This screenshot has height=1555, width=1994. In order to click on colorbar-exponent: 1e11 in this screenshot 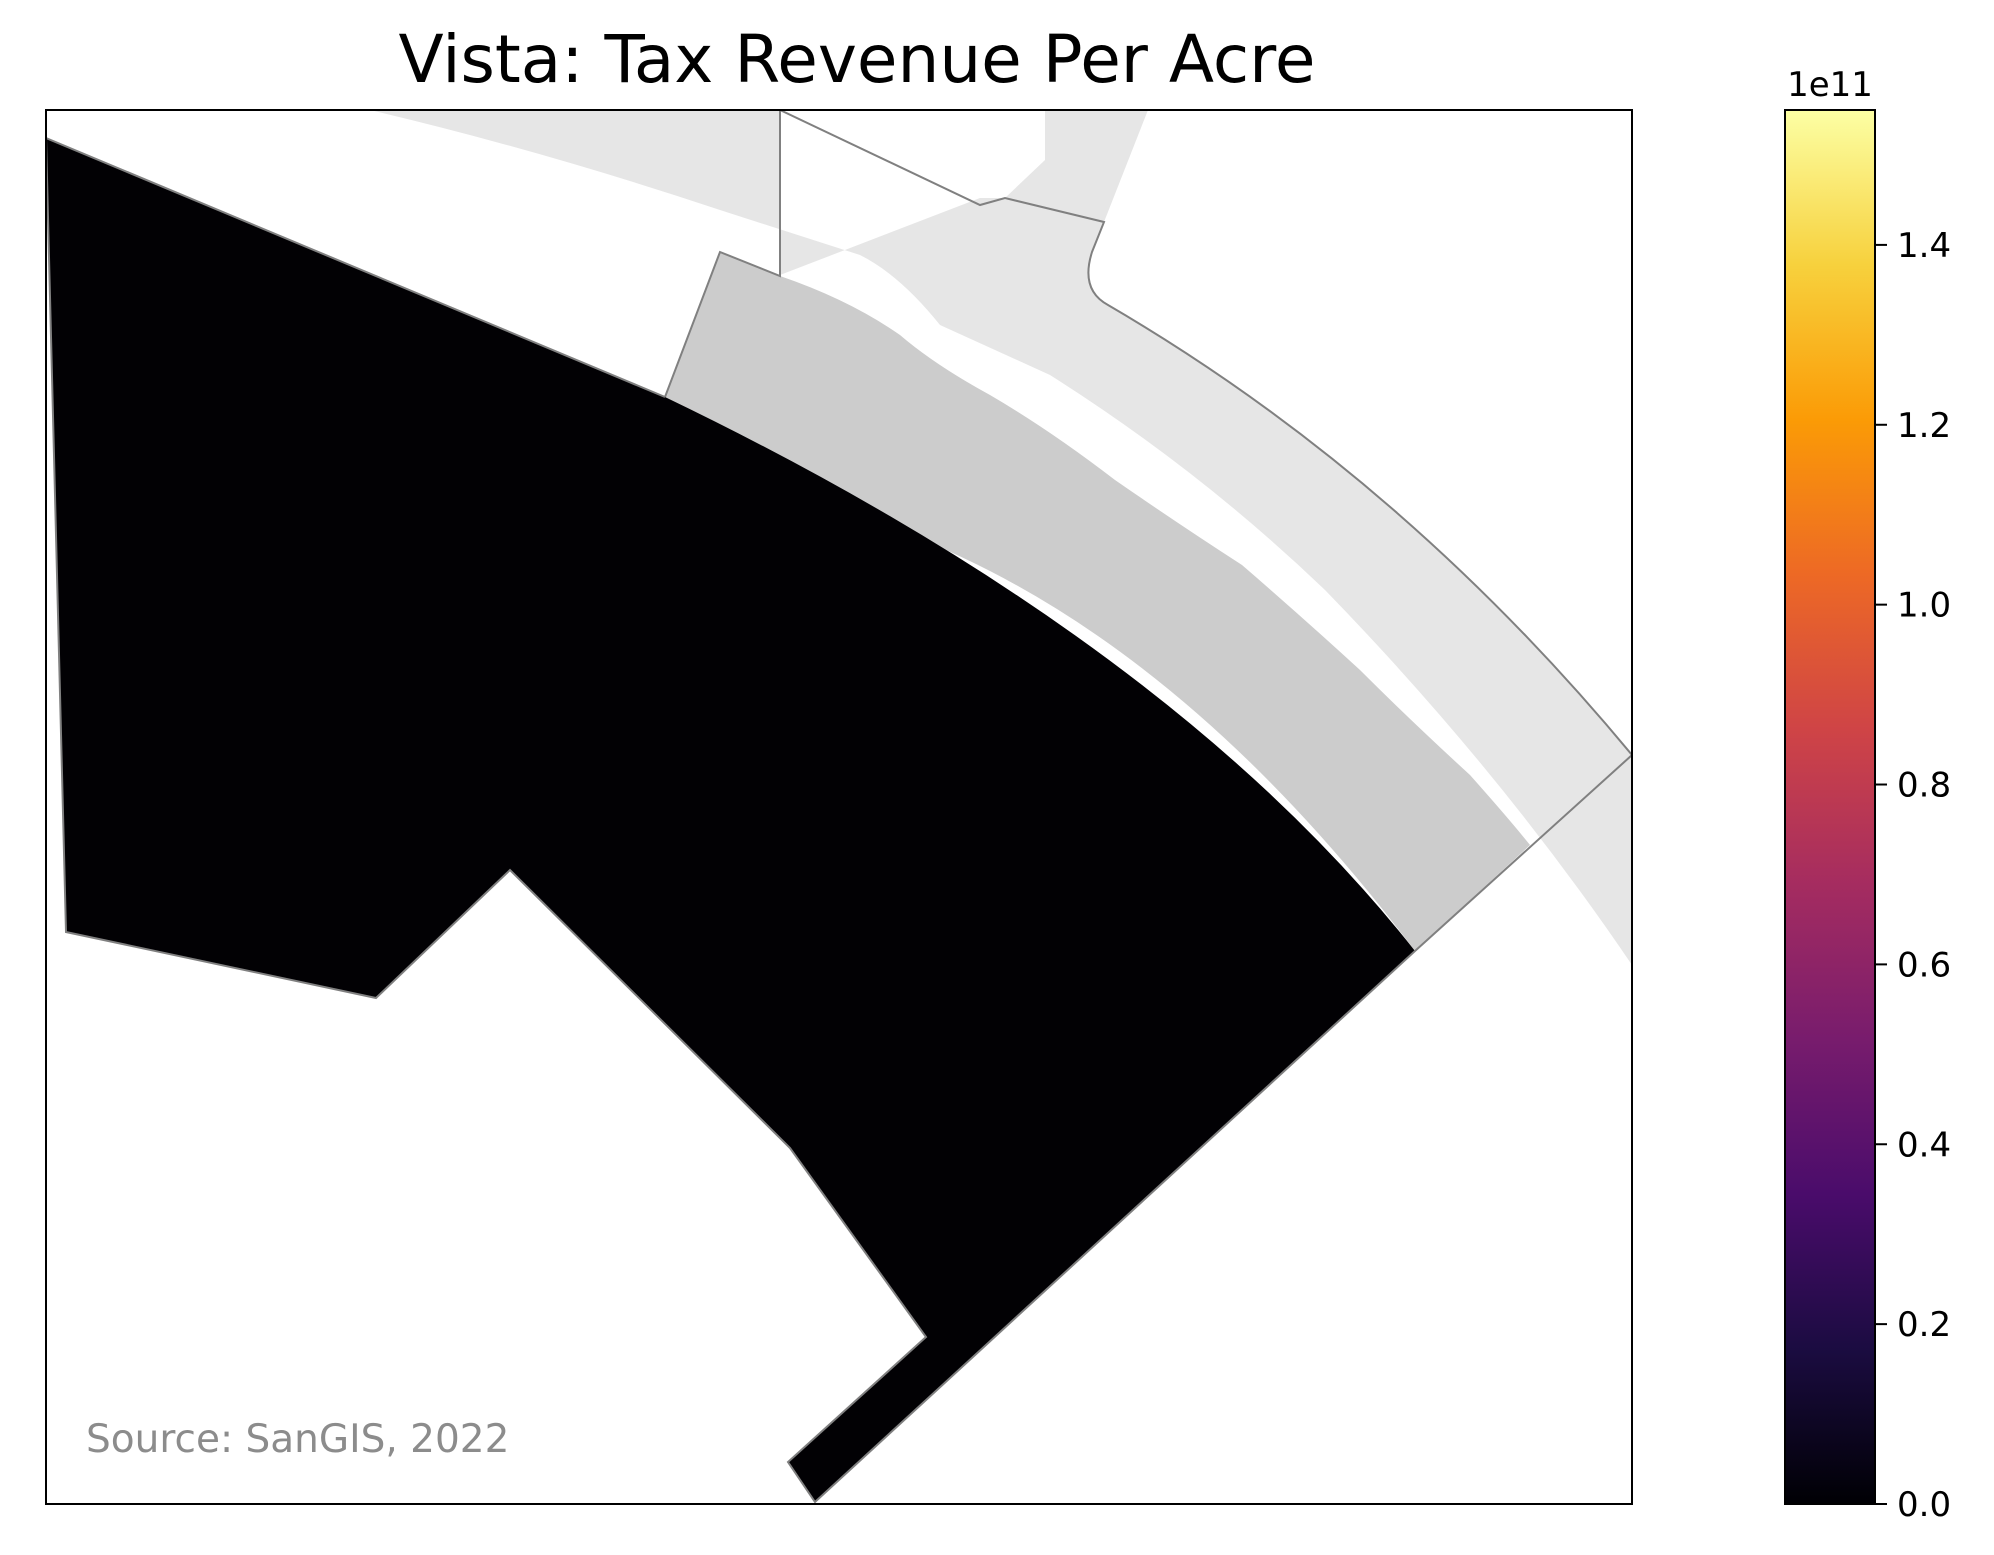, I will do `click(1830, 85)`.